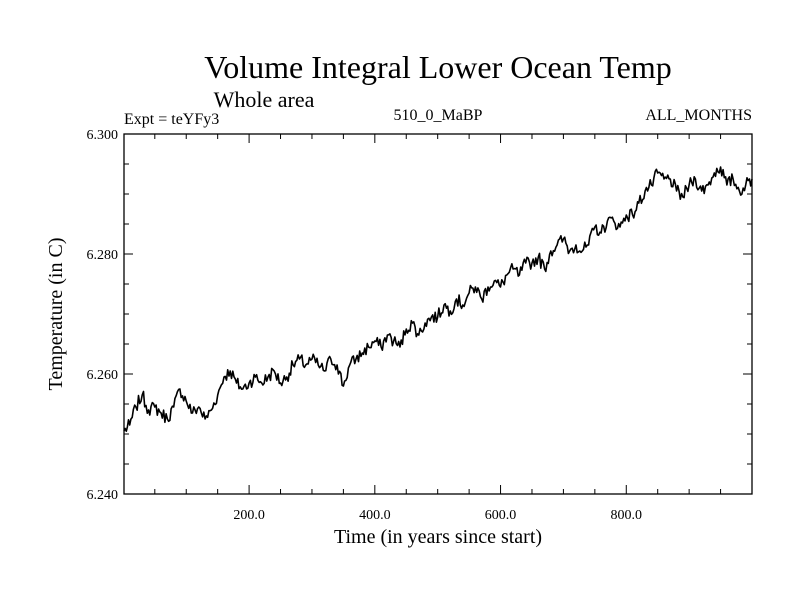 This screenshot has height=600, width=800. Describe the element at coordinates (698, 115) in the screenshot. I see `months-label: ALL_MONTHS` at that location.